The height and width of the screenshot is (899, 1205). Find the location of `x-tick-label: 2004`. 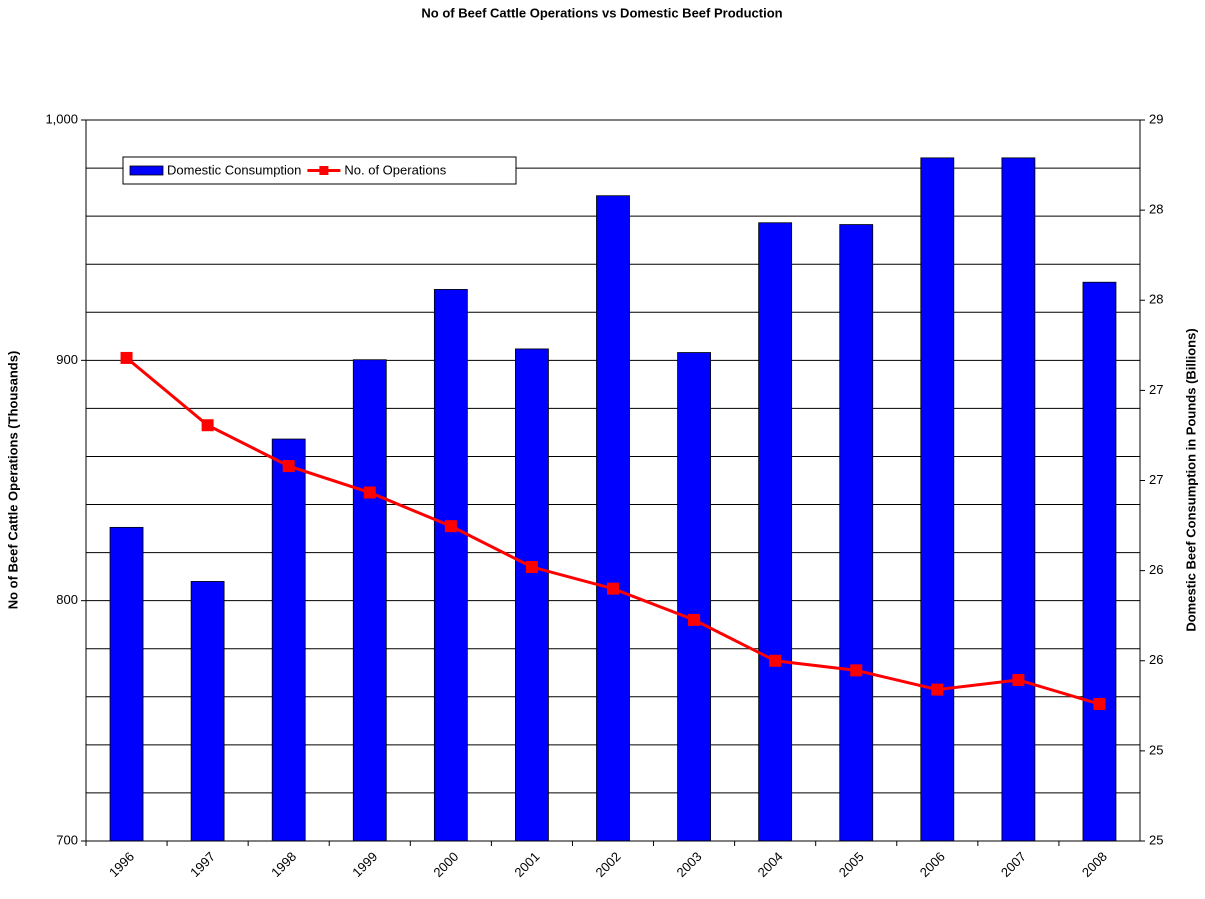

x-tick-label: 2004 is located at coordinates (770, 864).